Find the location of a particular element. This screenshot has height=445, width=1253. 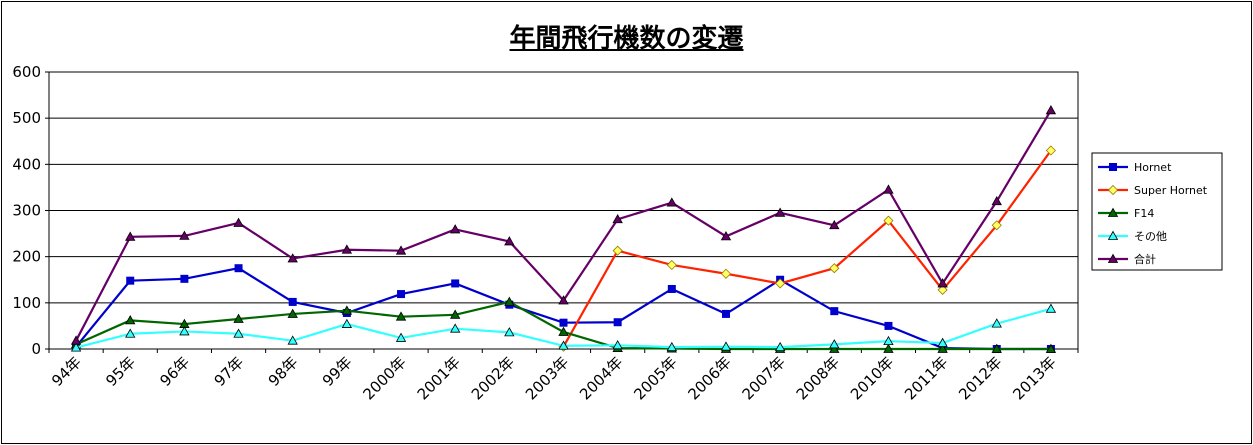

x-tick-label: 2010年 is located at coordinates (872, 378).